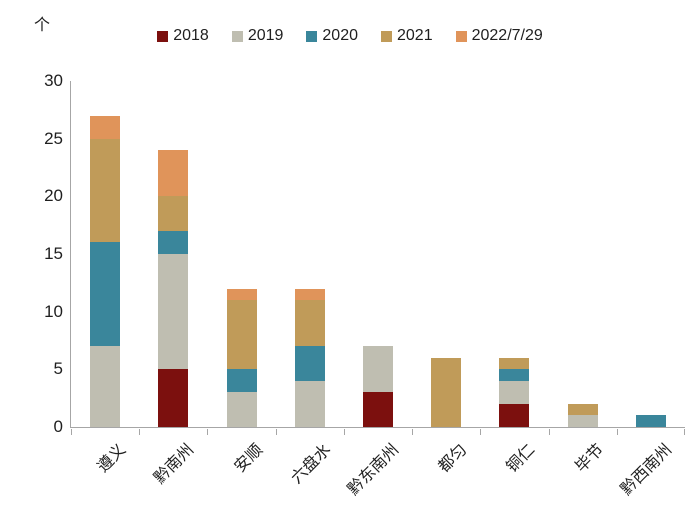 Image resolution: width=700 pixels, height=519 pixels. I want to click on legend-item: 2019, so click(257, 36).